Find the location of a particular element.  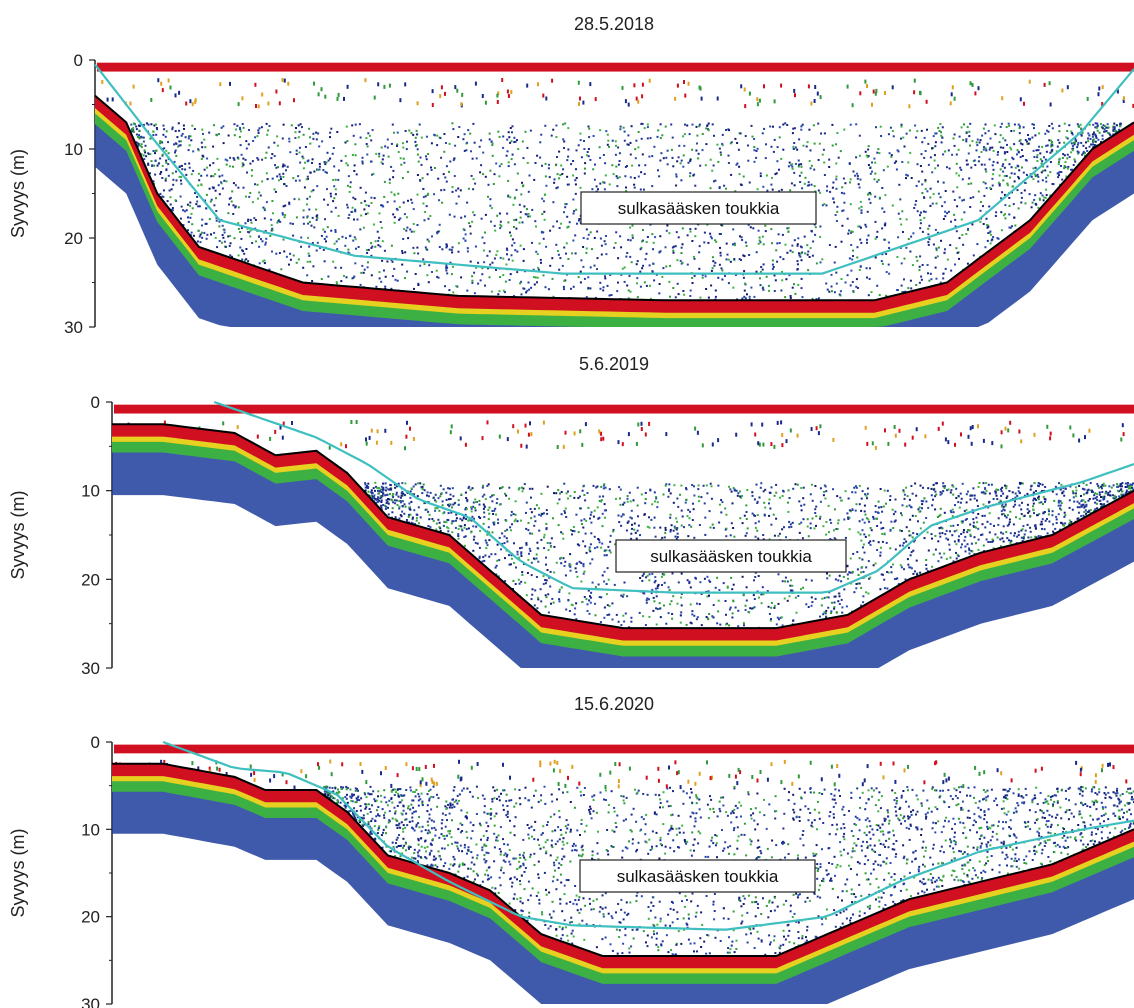

panel-title: 28.5.2018 is located at coordinates (614, 24).